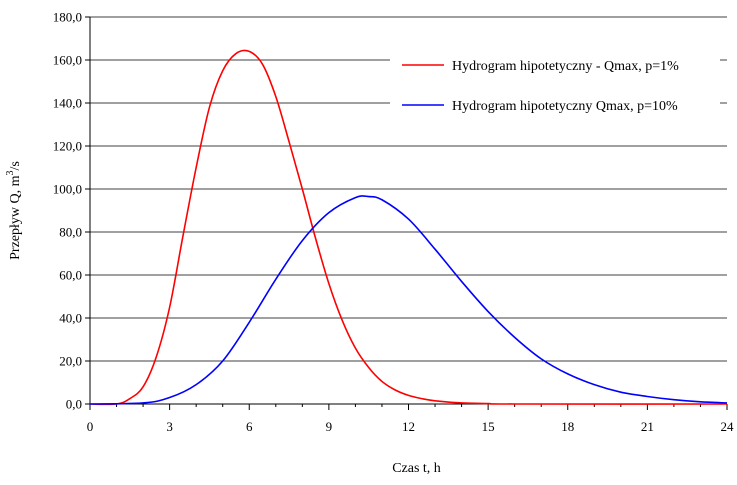 This screenshot has width=737, height=485. What do you see at coordinates (74, 404) in the screenshot?
I see `y-tick-label-0: 0,0` at bounding box center [74, 404].